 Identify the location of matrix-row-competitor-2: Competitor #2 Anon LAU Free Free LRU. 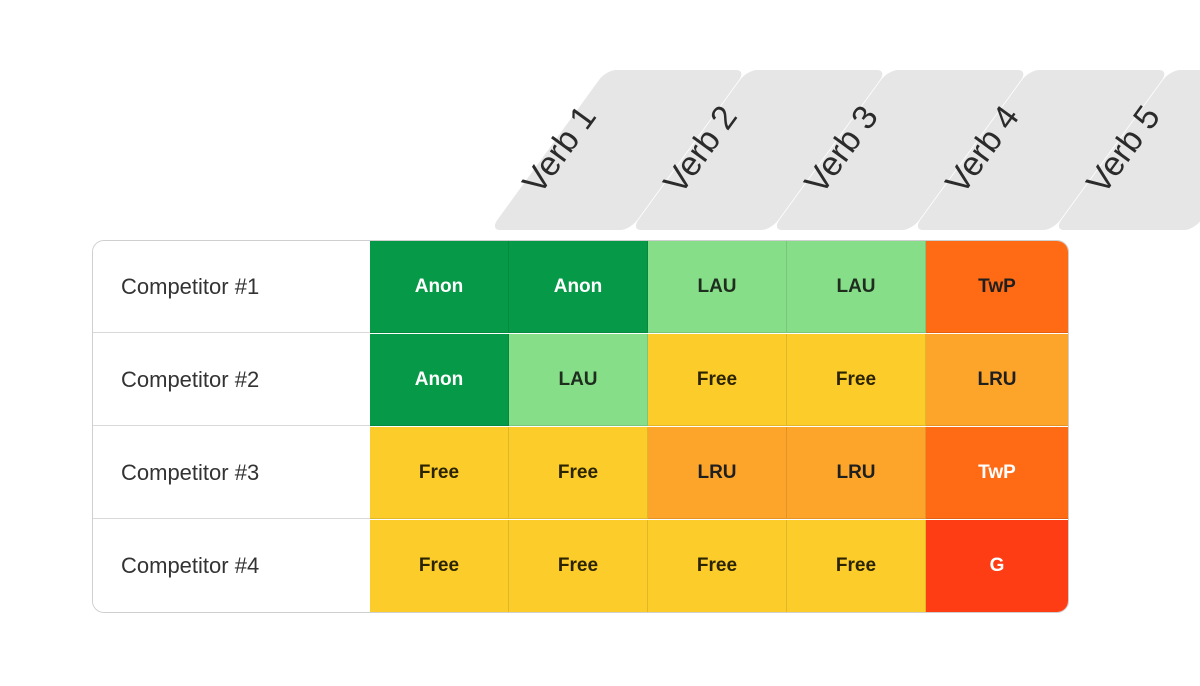
(580, 380).